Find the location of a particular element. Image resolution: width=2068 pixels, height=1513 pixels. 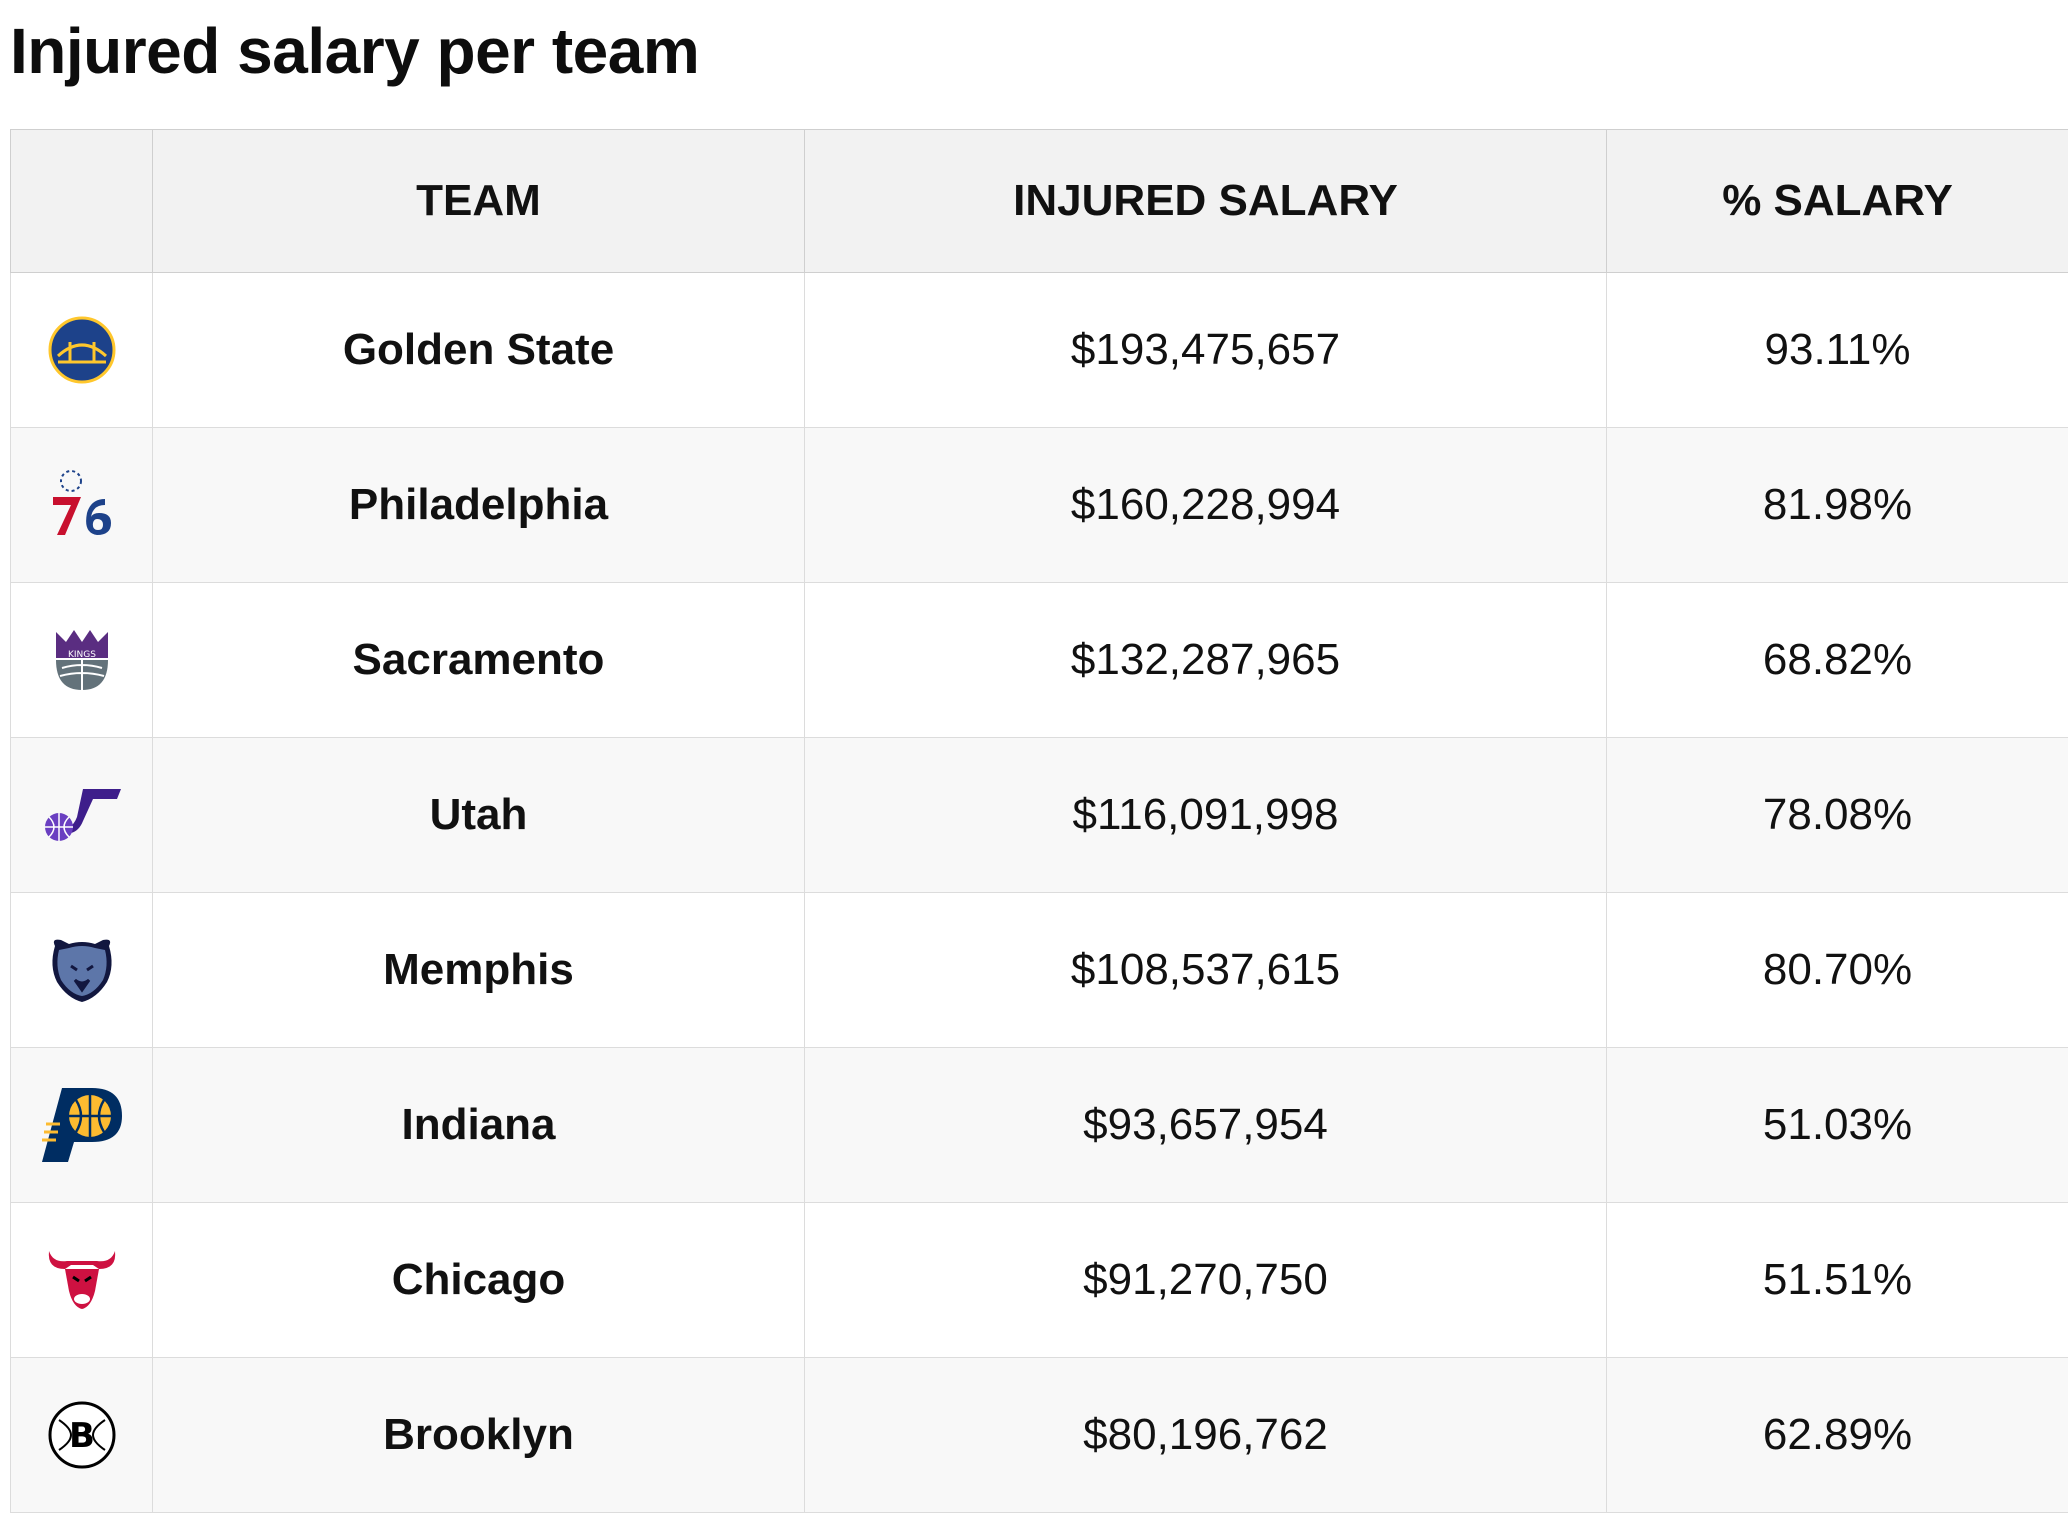

table-header-row: TEAM INJURED SALARY % SALARY is located at coordinates (1039, 201).